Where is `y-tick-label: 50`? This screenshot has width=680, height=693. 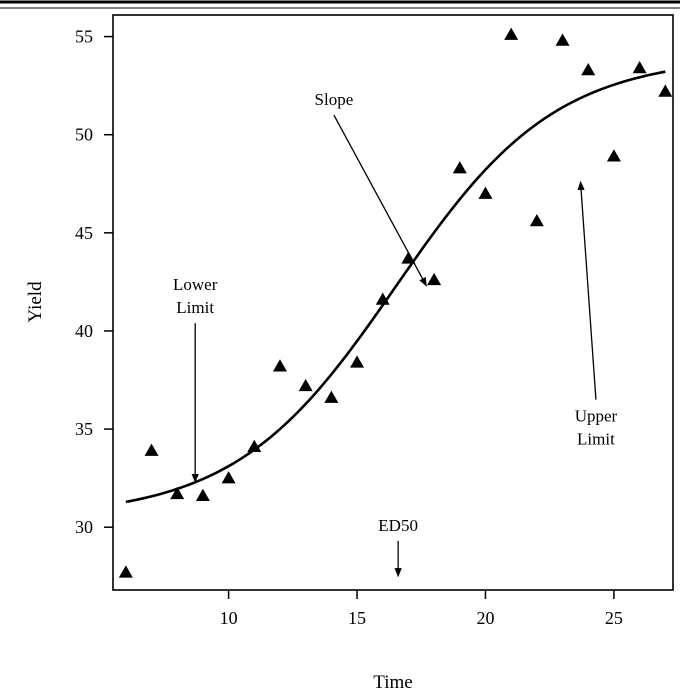
y-tick-label: 50 is located at coordinates (84, 135).